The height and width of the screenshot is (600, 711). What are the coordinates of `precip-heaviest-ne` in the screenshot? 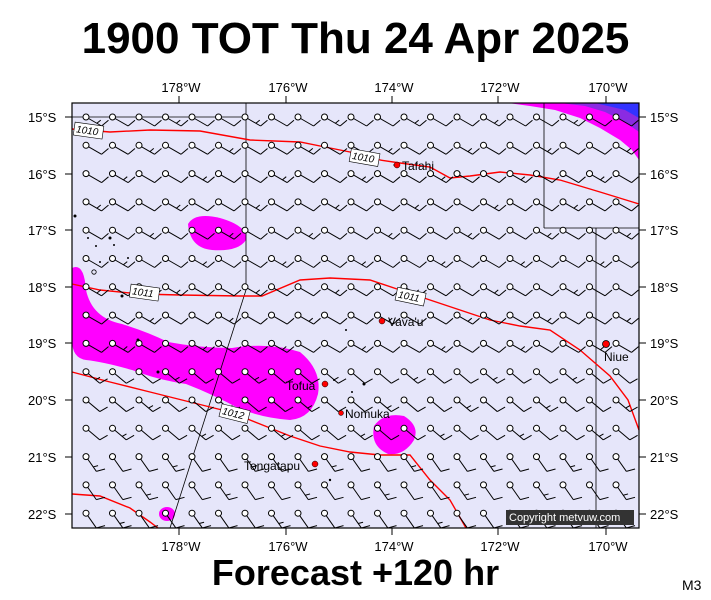 It's located at (617, 110).